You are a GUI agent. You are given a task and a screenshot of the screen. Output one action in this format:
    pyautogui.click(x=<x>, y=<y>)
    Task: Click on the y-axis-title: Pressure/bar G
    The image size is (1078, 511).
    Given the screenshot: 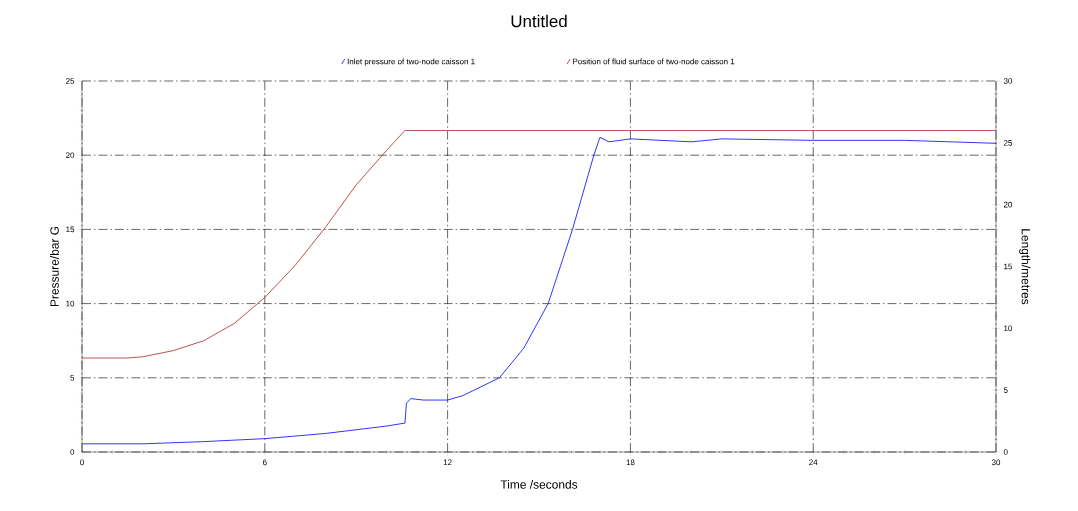 What is the action you would take?
    pyautogui.click(x=54, y=266)
    